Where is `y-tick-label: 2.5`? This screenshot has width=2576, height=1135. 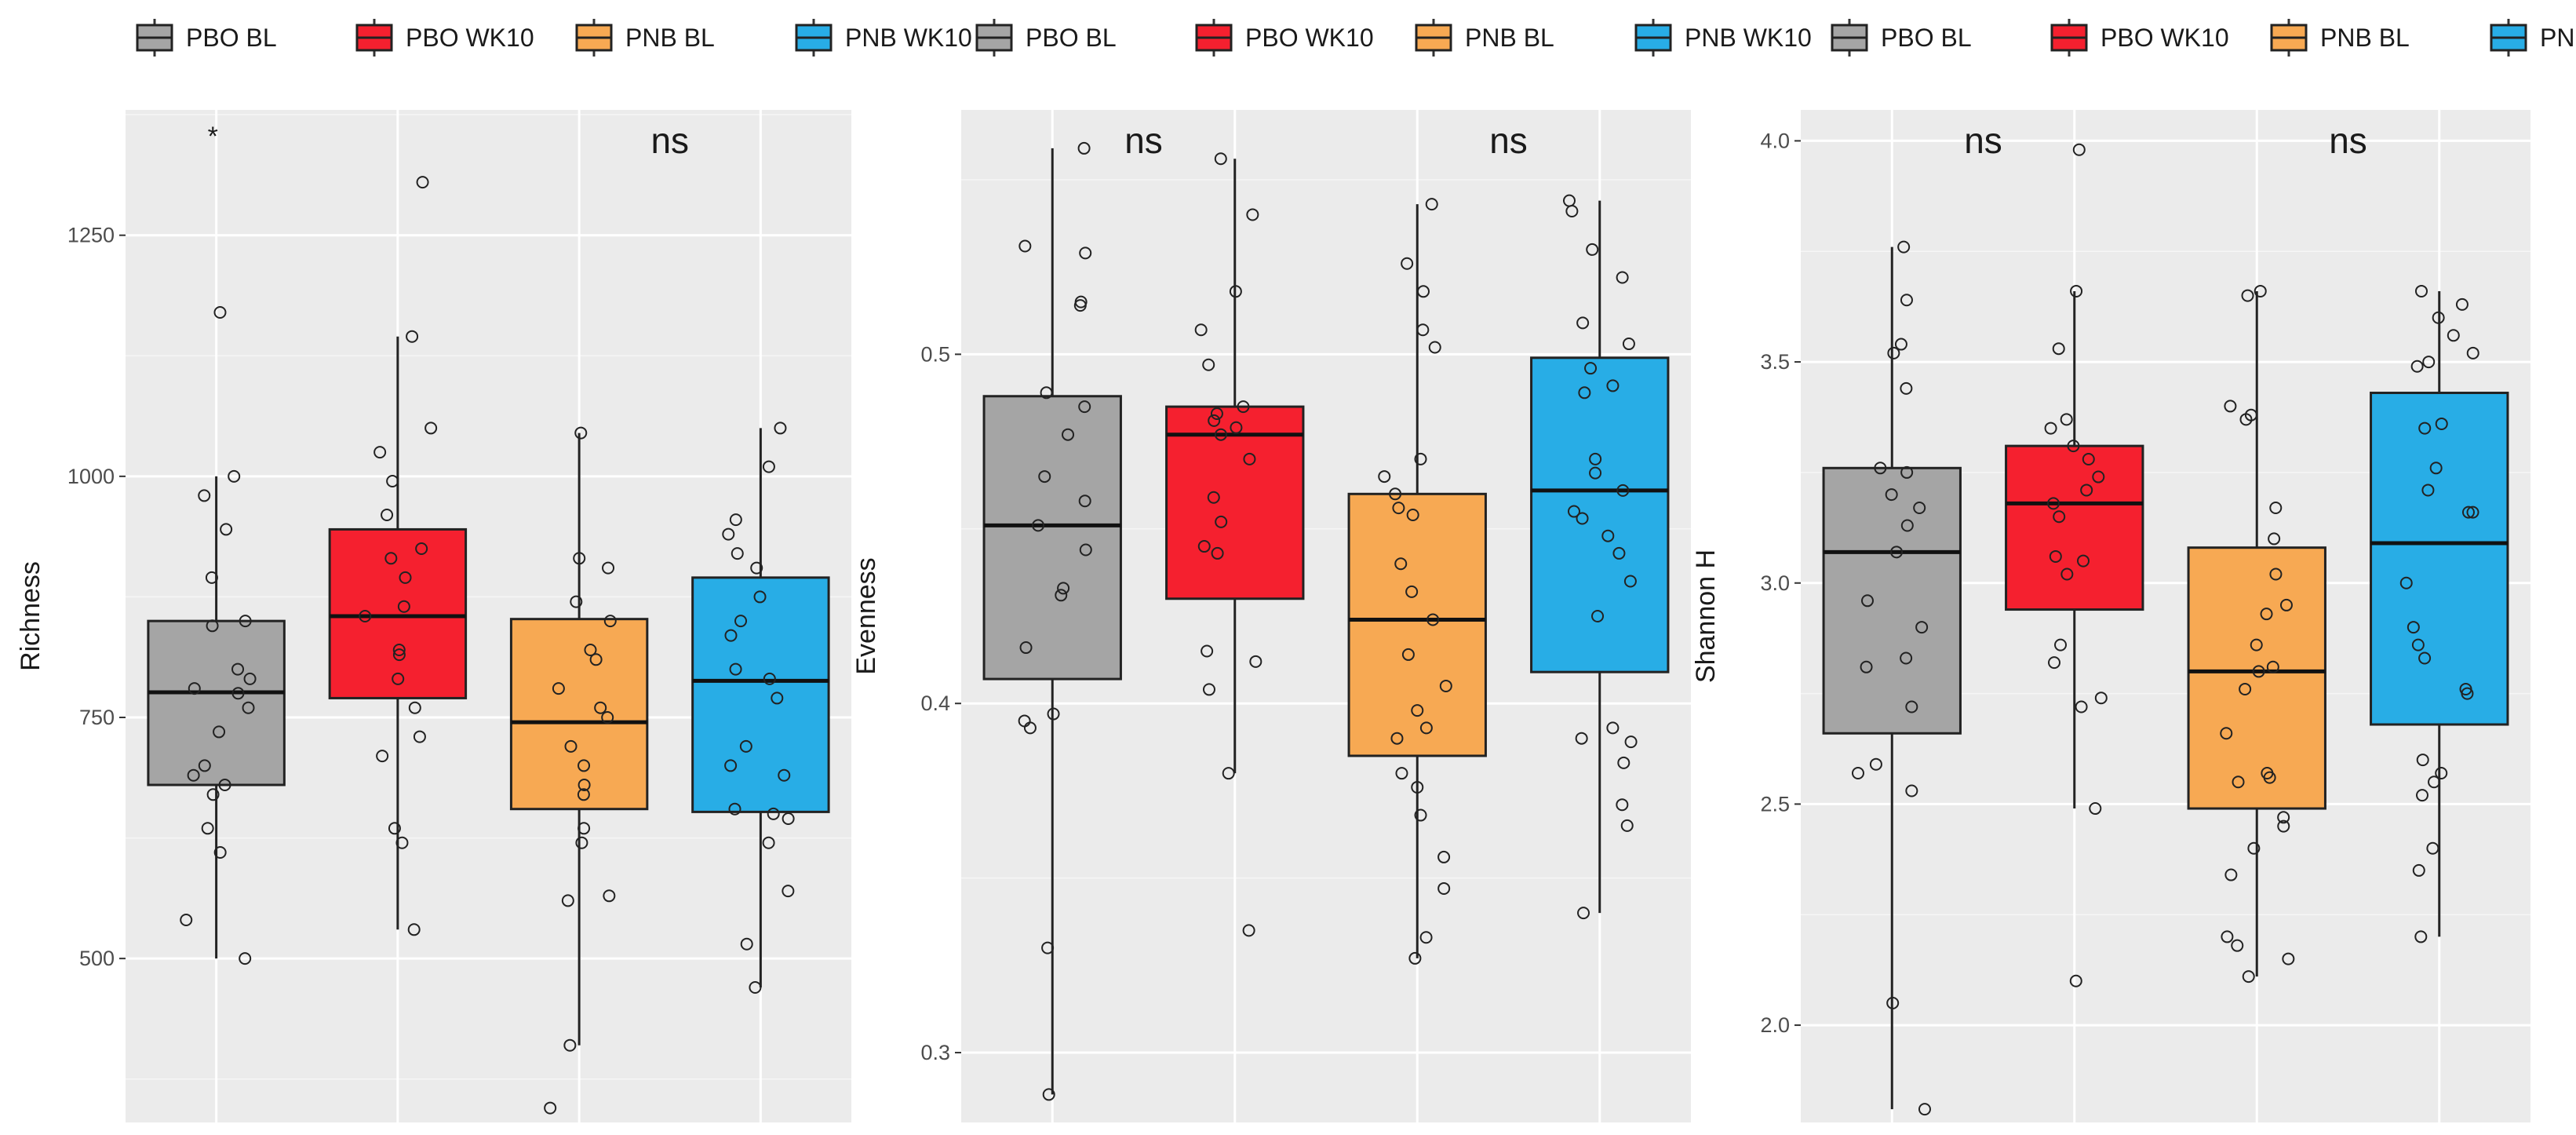
y-tick-label: 2.5 is located at coordinates (1775, 804).